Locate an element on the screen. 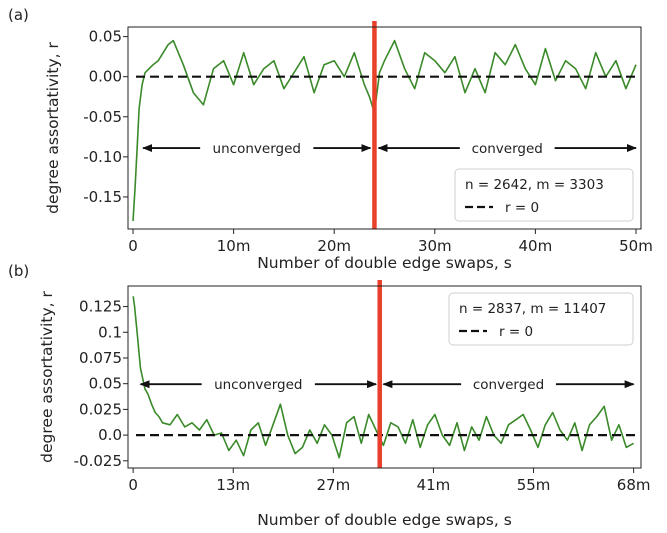  panel-label: (a) is located at coordinates (18, 15).